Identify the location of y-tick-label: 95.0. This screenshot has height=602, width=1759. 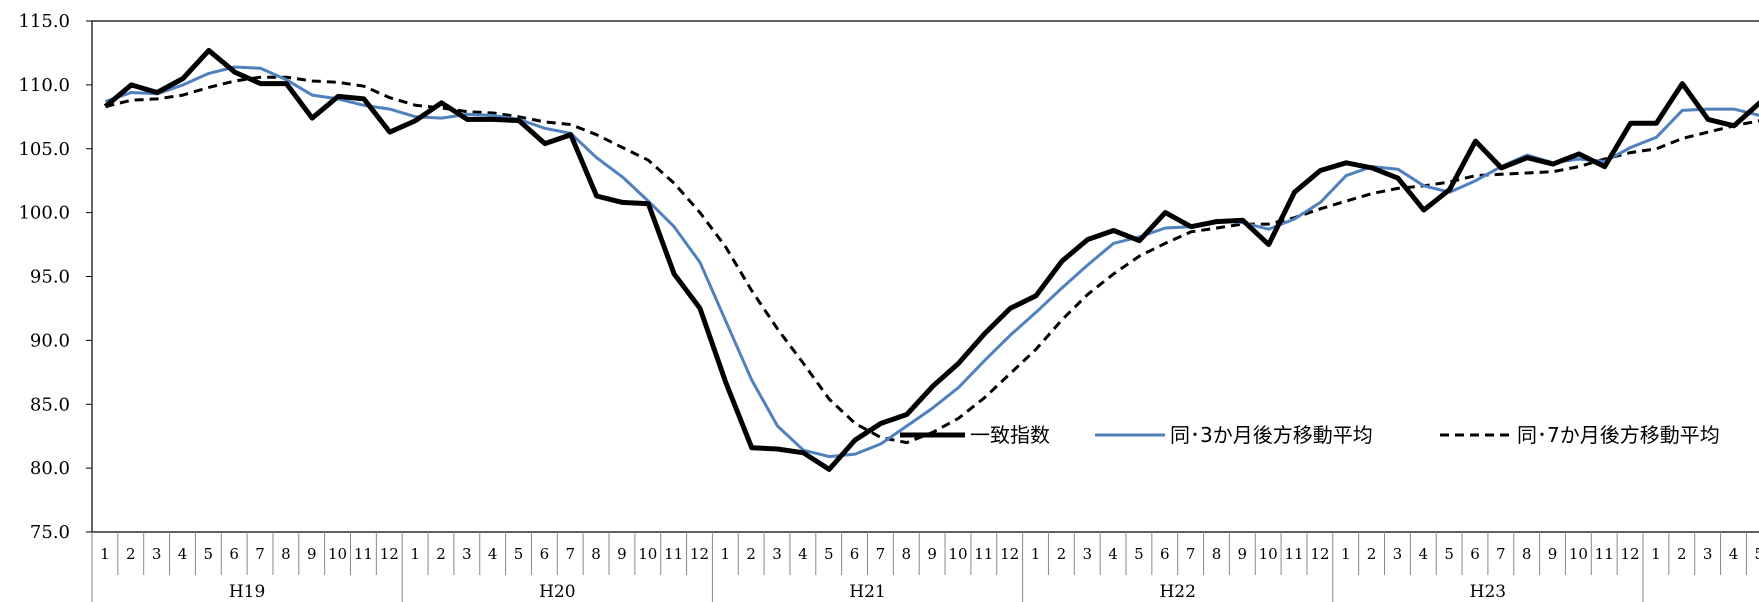
(50, 277).